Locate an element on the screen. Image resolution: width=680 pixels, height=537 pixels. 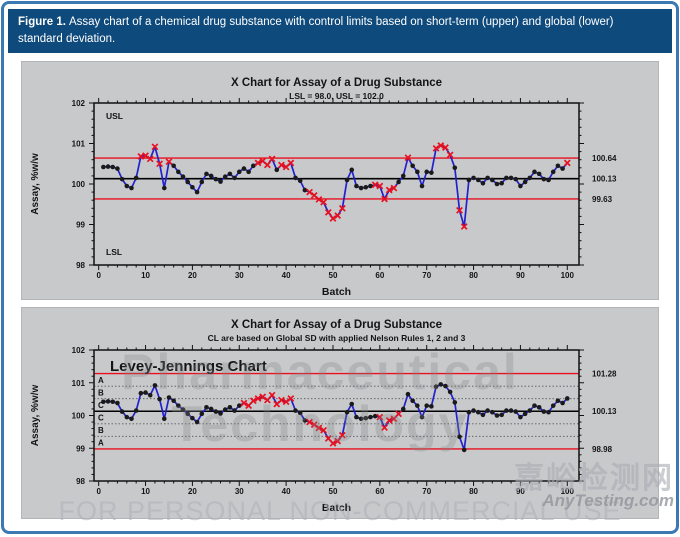
svg-text: LSL is located at coordinates (114, 252).